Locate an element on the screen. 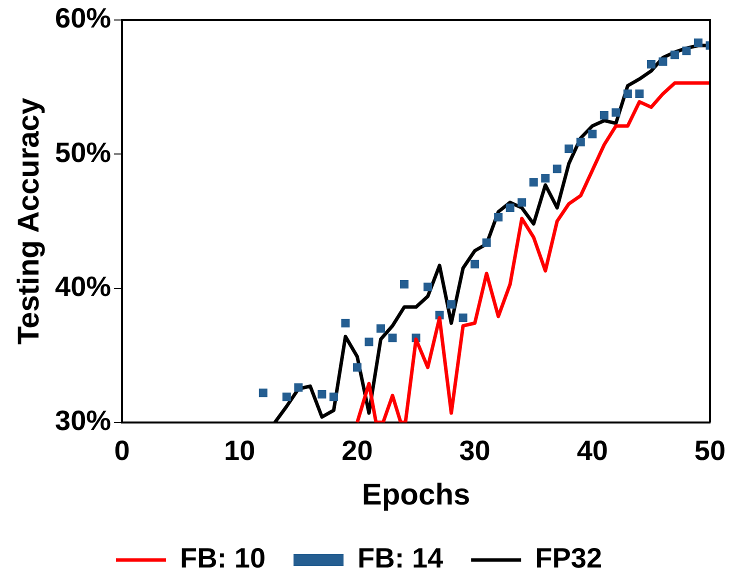  x-tick-label: 20 is located at coordinates (357, 450).